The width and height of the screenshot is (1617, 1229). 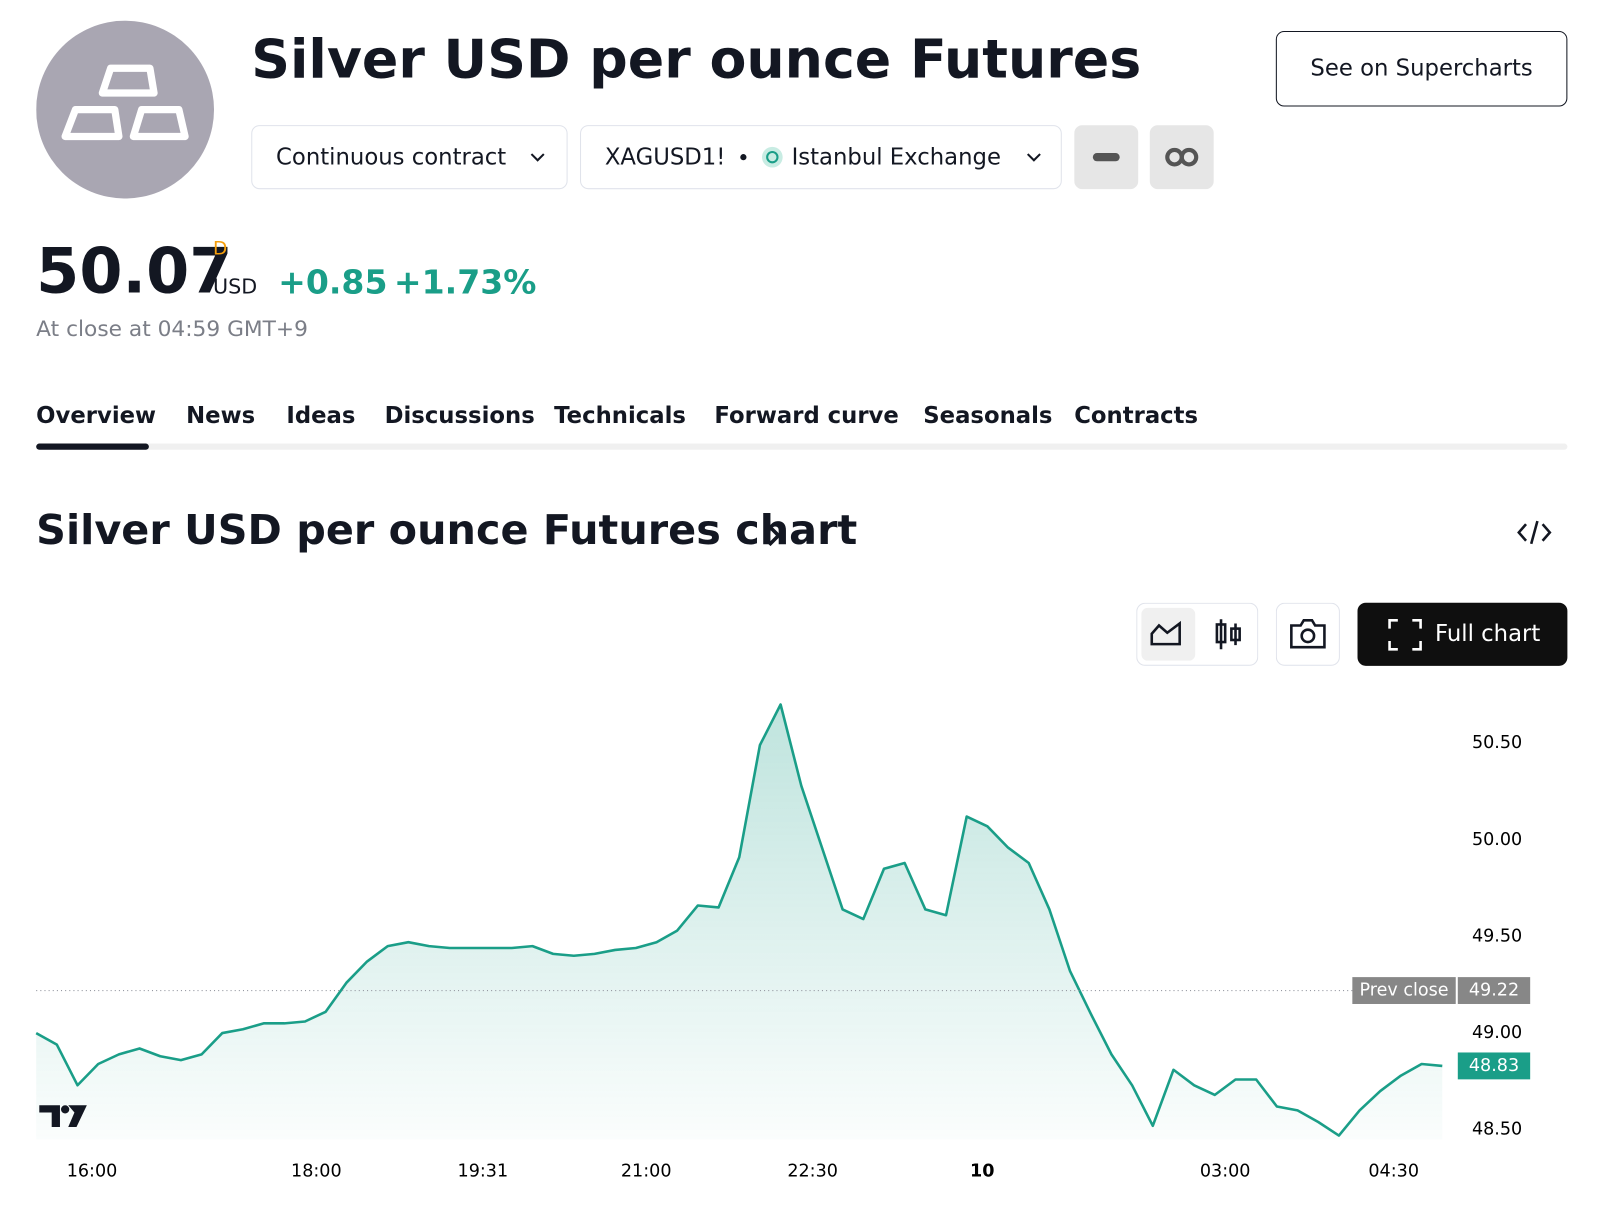 I want to click on tradingview-logo, so click(x=63, y=1116).